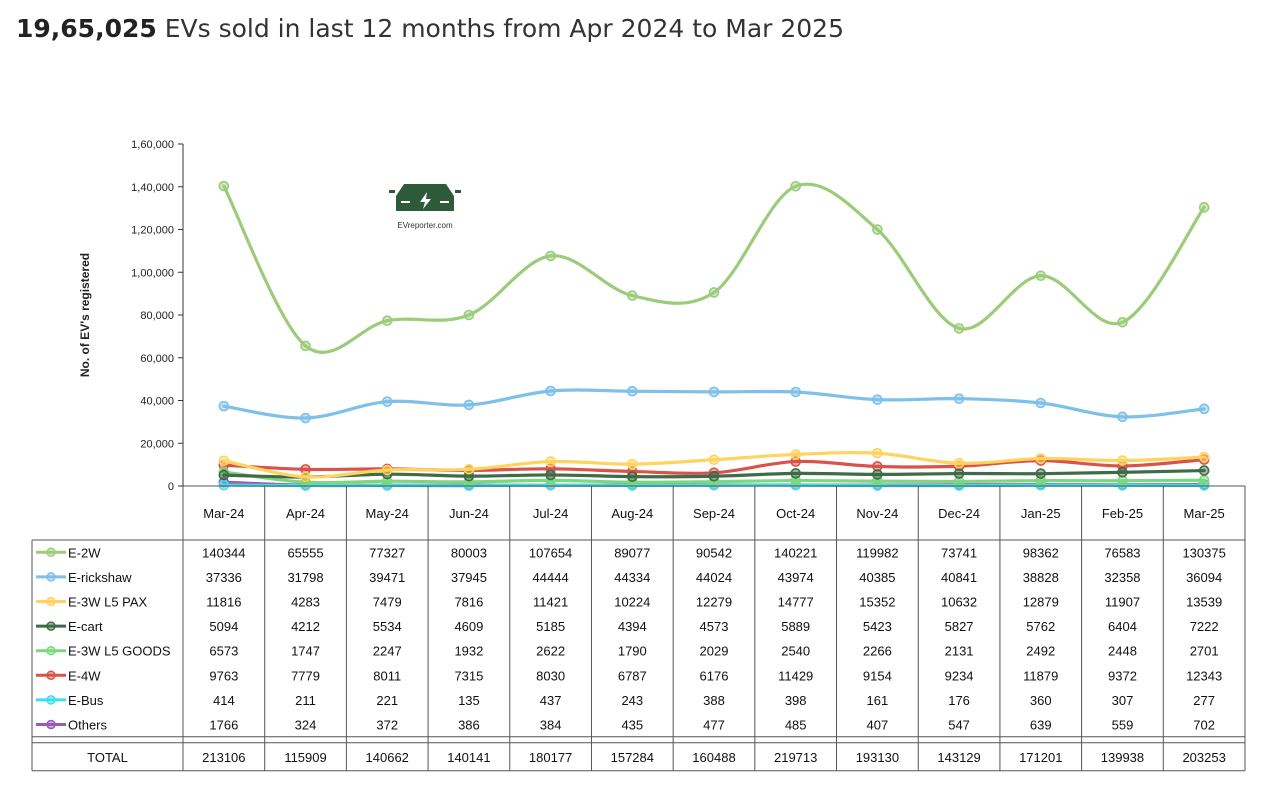 This screenshot has height=786, width=1268. Describe the element at coordinates (877, 651) in the screenshot. I see `data-cell: 2266` at that location.